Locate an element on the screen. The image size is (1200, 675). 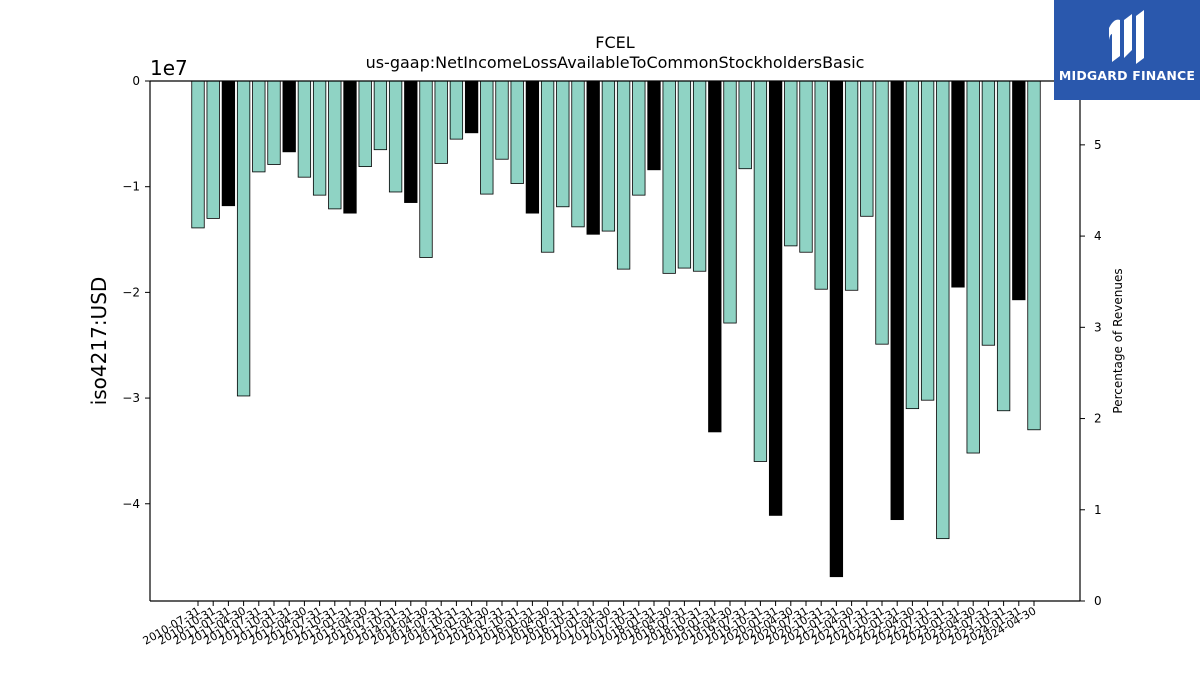
midgard-finance-logo-icon is located at coordinates (1126, 37).